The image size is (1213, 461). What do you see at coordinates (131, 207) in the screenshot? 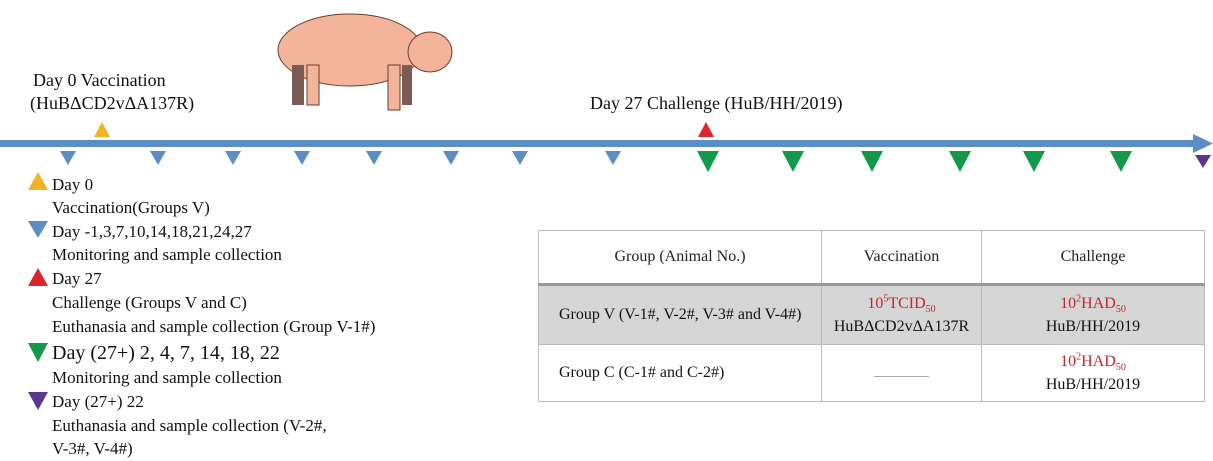
I see `legend-text: Vaccination(Groups V)` at bounding box center [131, 207].